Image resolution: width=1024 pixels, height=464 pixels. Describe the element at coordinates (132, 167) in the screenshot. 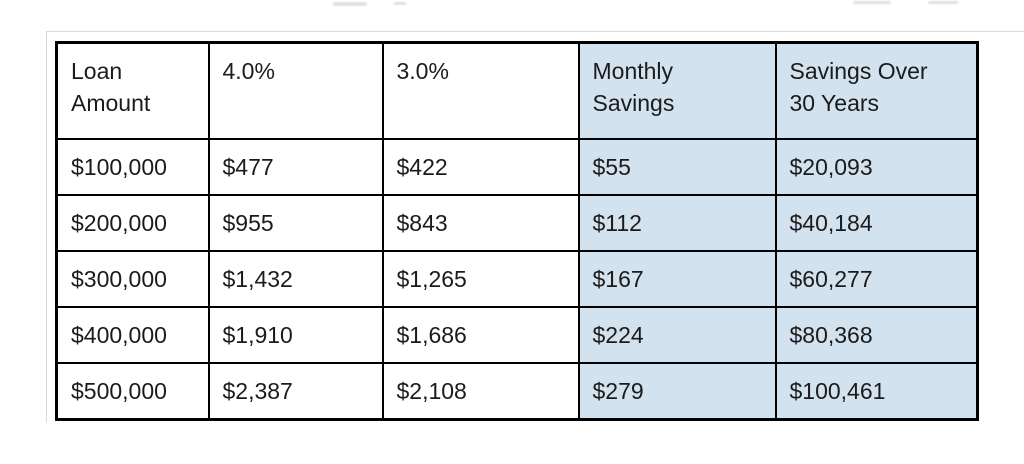

I see `cell-loan-amount: $100,000` at that location.